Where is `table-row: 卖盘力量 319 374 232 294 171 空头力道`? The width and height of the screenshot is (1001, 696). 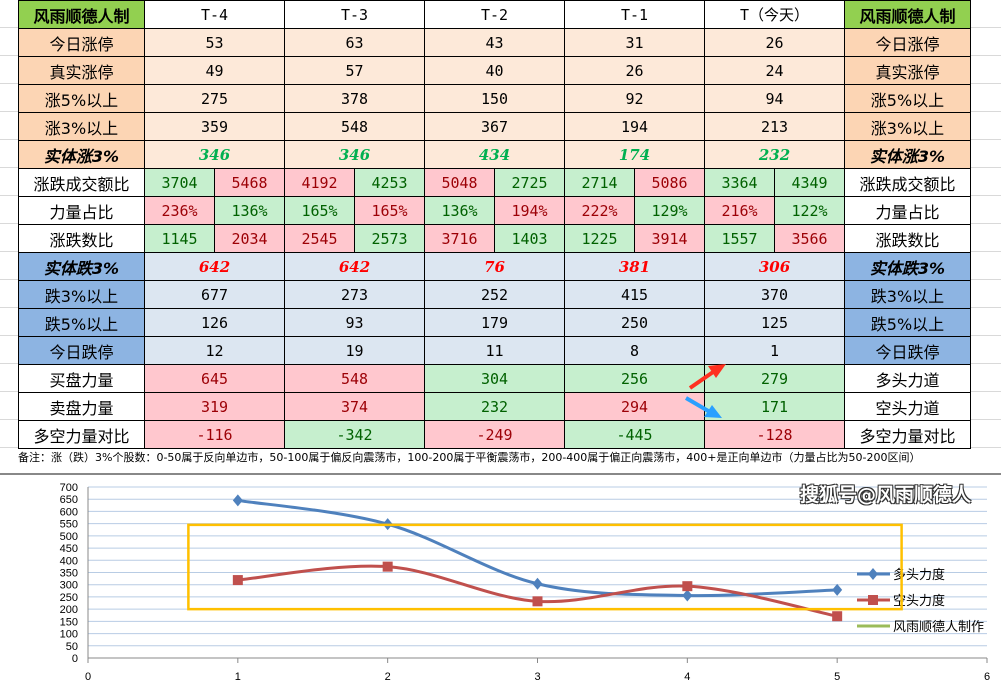 table-row: 卖盘力量 319 374 232 294 171 空头力道 is located at coordinates (494, 406).